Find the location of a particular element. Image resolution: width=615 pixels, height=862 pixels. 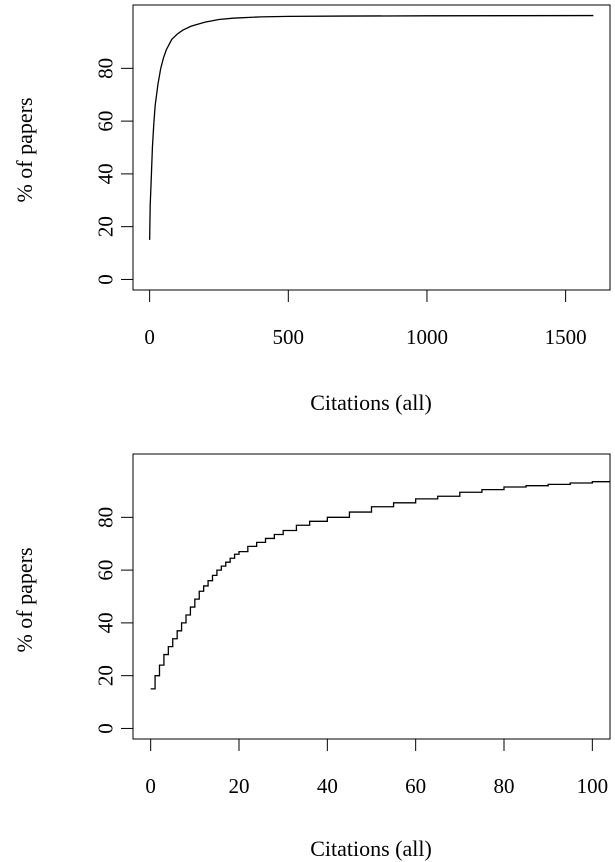

x-axis-top: 0 500 1000 1500 is located at coordinates (365, 319).